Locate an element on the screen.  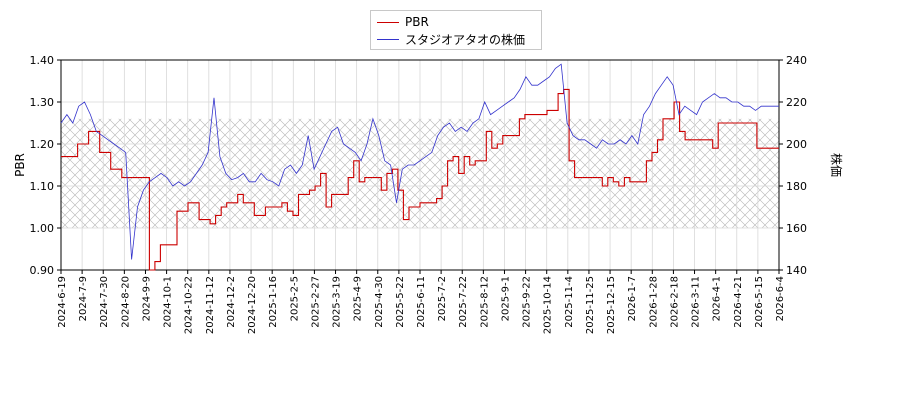
x-tick-label: 2026-3-11 is located at coordinates (696, 302).